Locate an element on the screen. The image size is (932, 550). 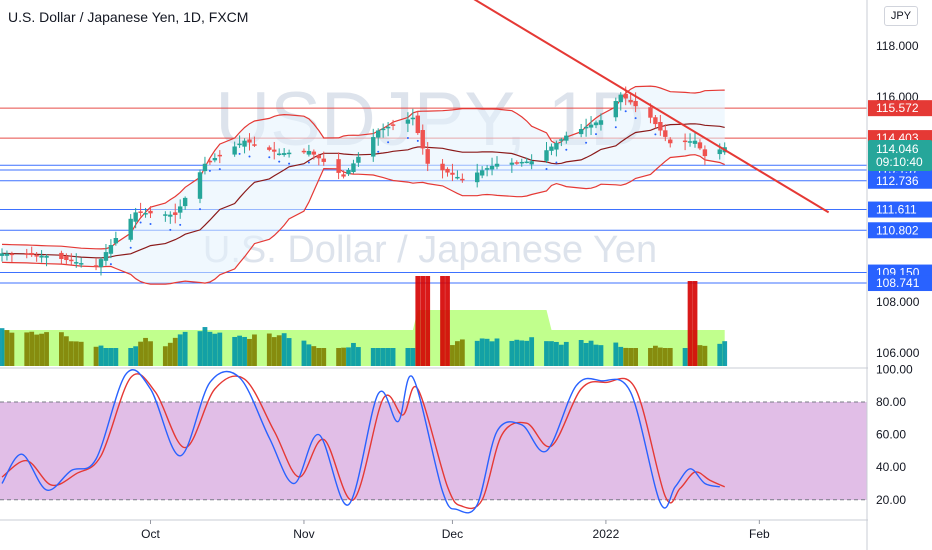
price-tick-label: 106.000 is located at coordinates (898, 353).